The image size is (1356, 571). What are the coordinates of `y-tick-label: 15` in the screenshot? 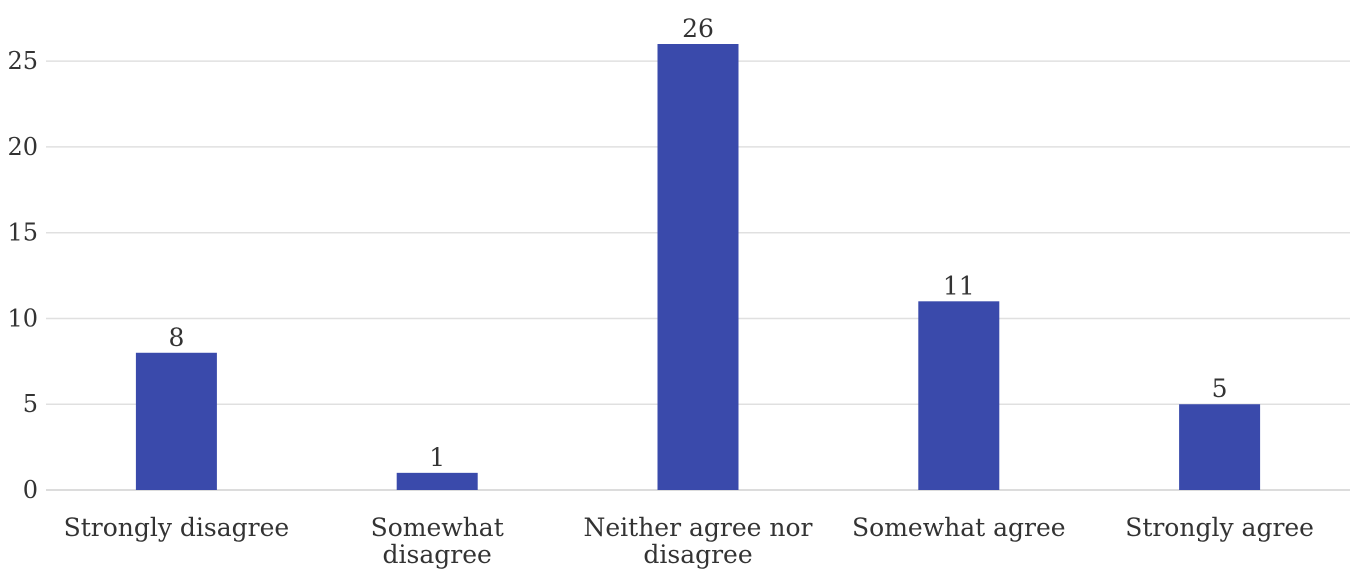 It's located at (22, 233).